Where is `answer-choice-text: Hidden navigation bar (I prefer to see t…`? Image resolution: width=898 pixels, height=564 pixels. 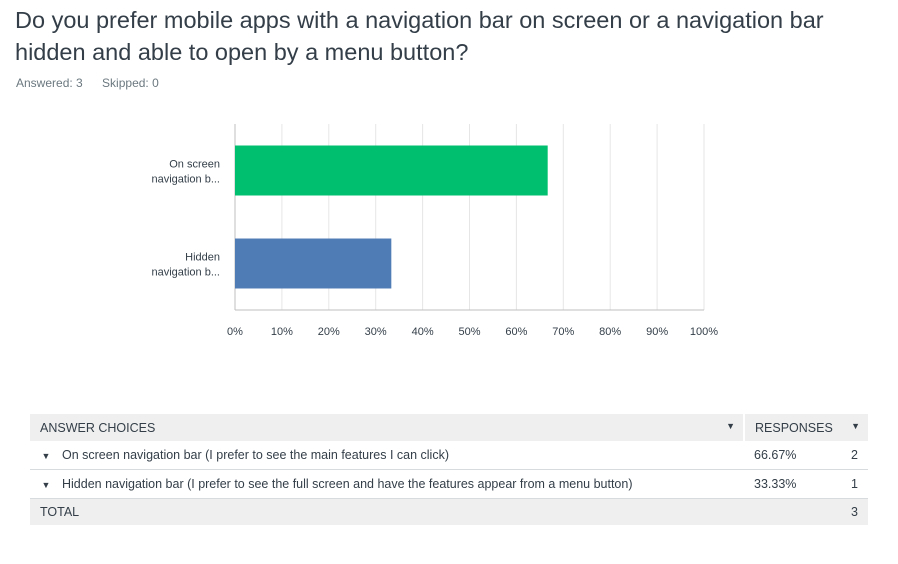 answer-choice-text: Hidden navigation bar (I prefer to see t… is located at coordinates (347, 484).